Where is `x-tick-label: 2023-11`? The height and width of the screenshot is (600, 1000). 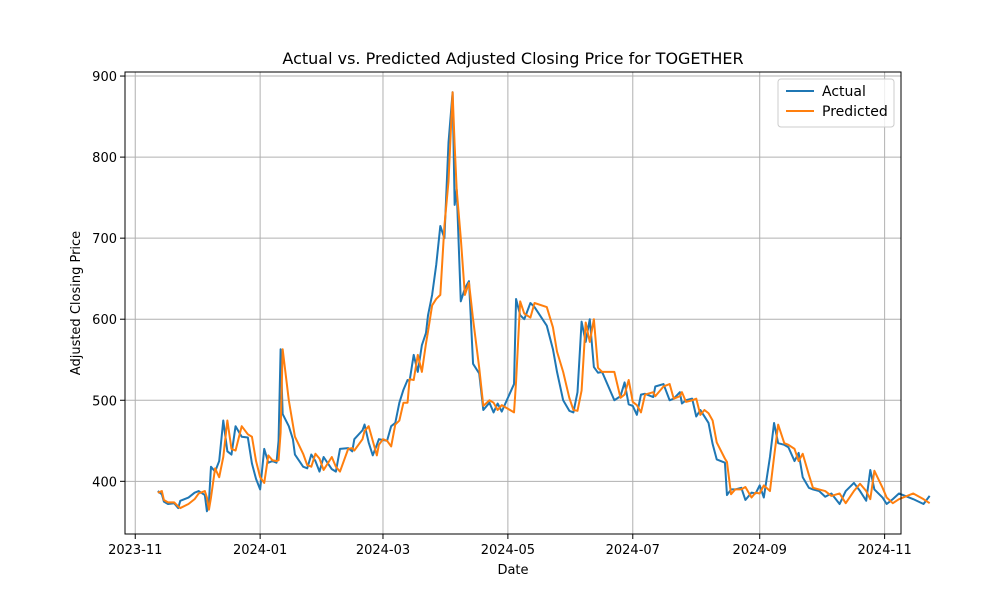
x-tick-label: 2023-11 is located at coordinates (135, 550).